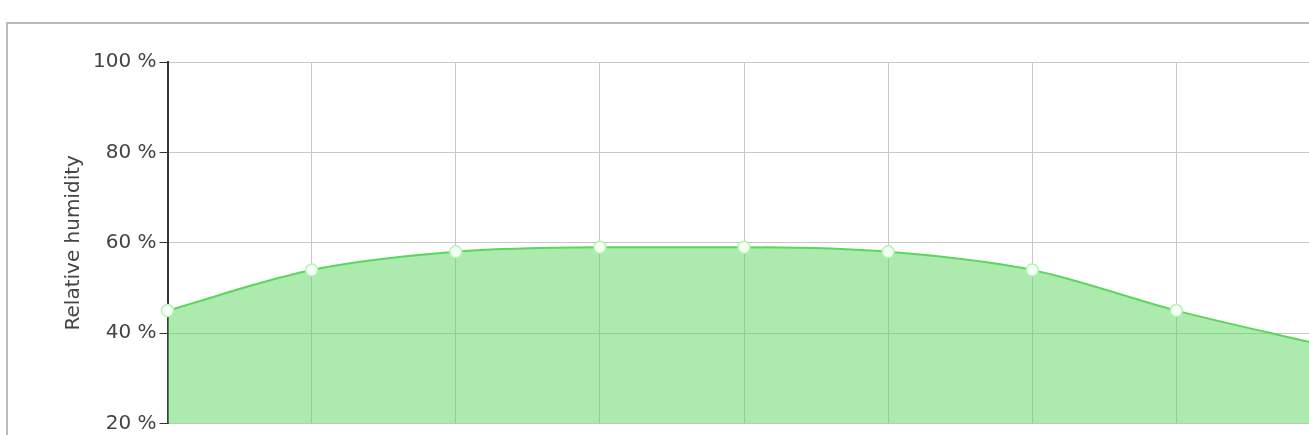 Image resolution: width=1309 pixels, height=435 pixels. What do you see at coordinates (131, 331) in the screenshot?
I see `y-tick-label: 40 %` at bounding box center [131, 331].